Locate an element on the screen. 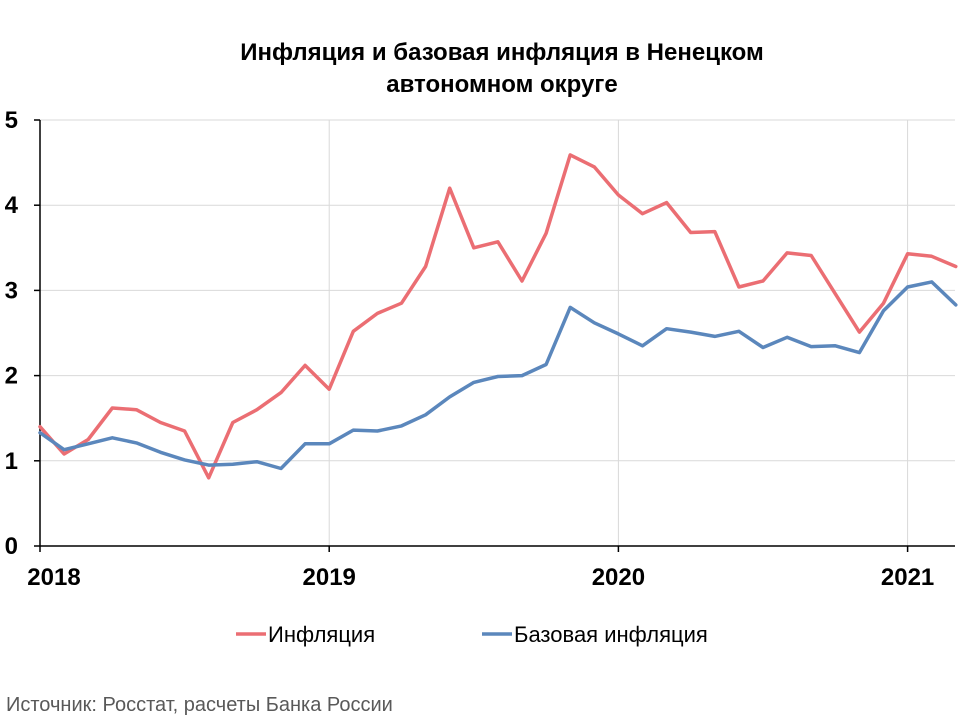  x-tick-label: 2018 is located at coordinates (53, 577).